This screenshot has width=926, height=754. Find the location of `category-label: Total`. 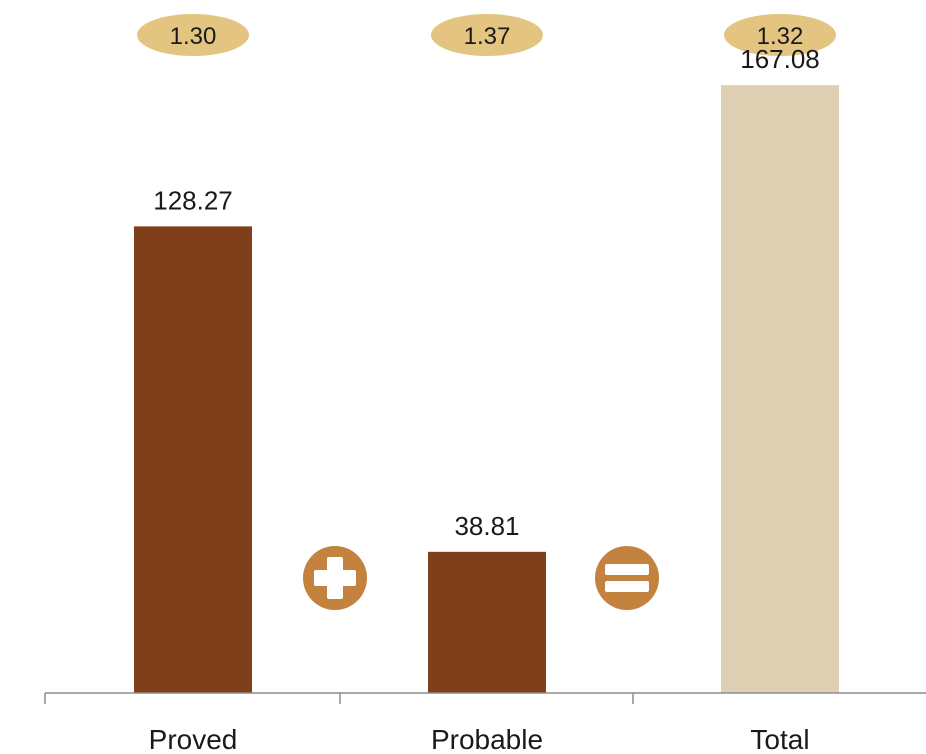

category-label: Total is located at coordinates (779, 739).